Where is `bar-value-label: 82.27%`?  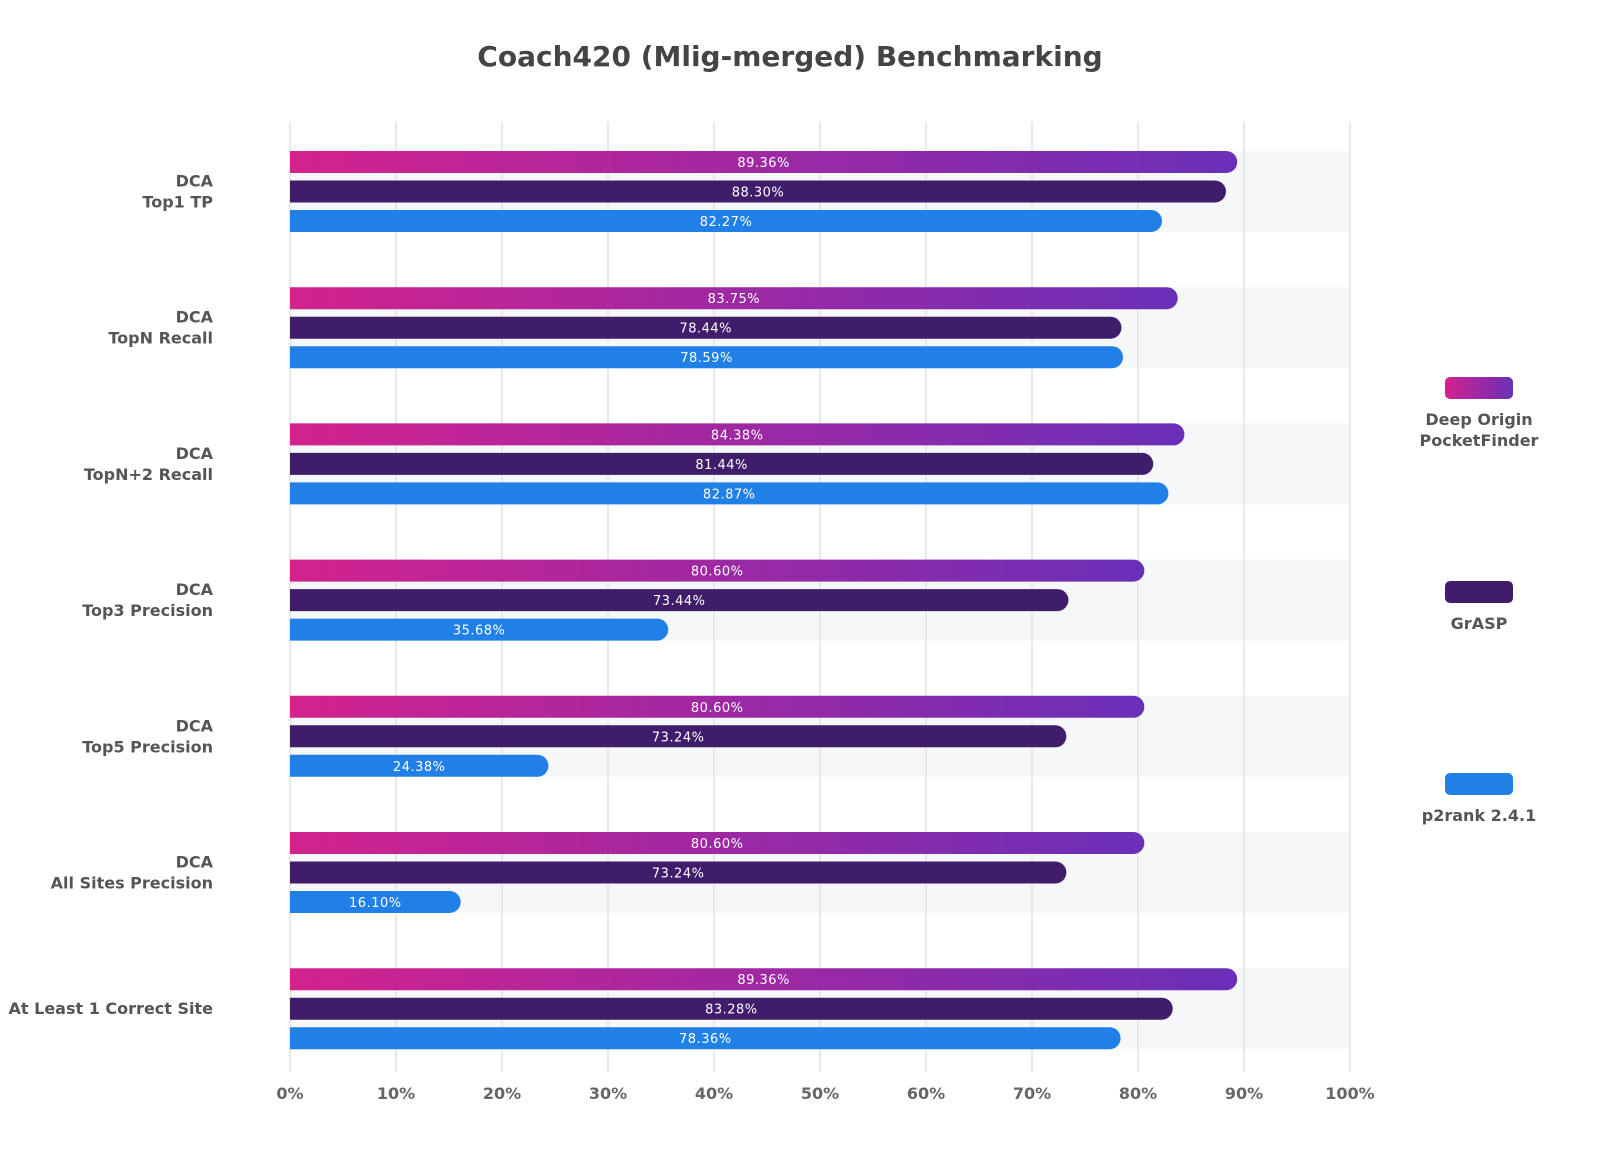 bar-value-label: 82.27% is located at coordinates (726, 222).